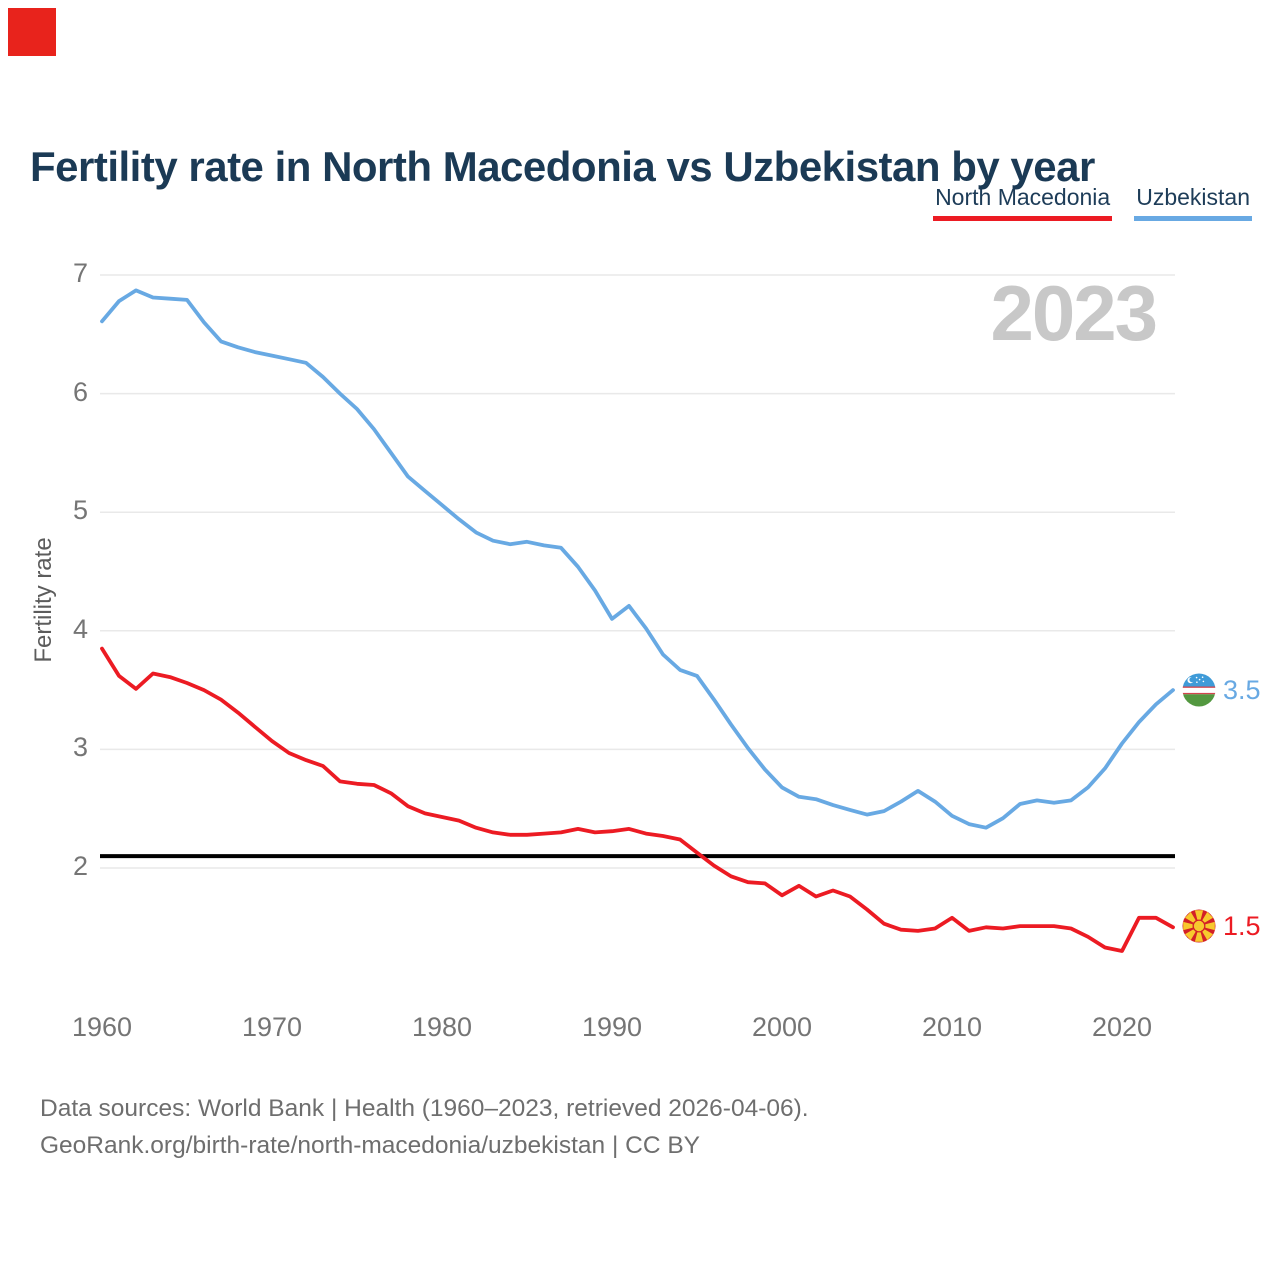  What do you see at coordinates (952, 1027) in the screenshot?
I see `x-tick-label: 2010` at bounding box center [952, 1027].